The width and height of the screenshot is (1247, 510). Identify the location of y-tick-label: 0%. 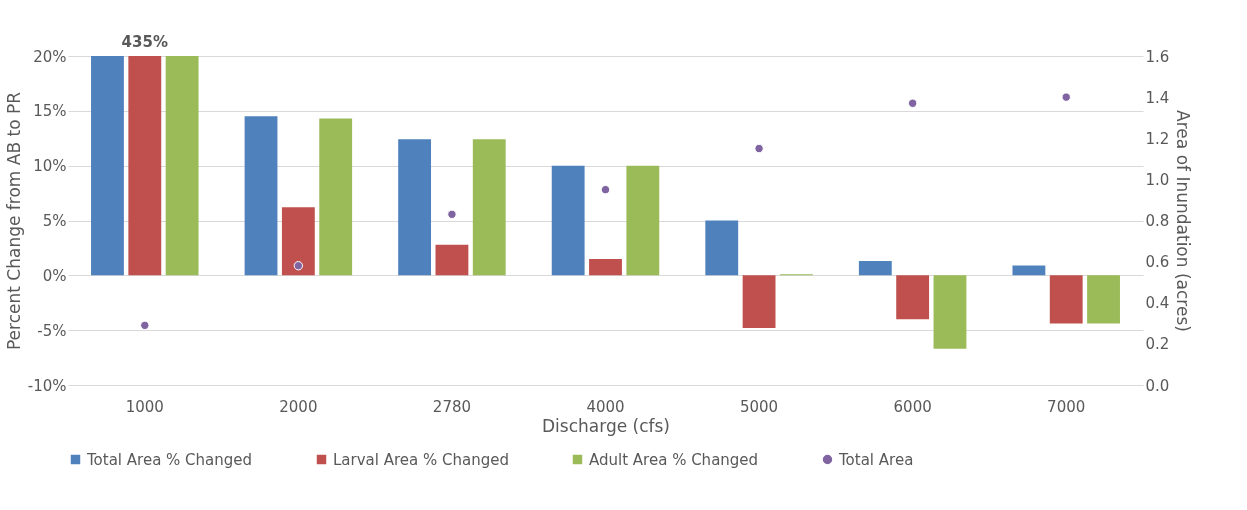
(54, 275).